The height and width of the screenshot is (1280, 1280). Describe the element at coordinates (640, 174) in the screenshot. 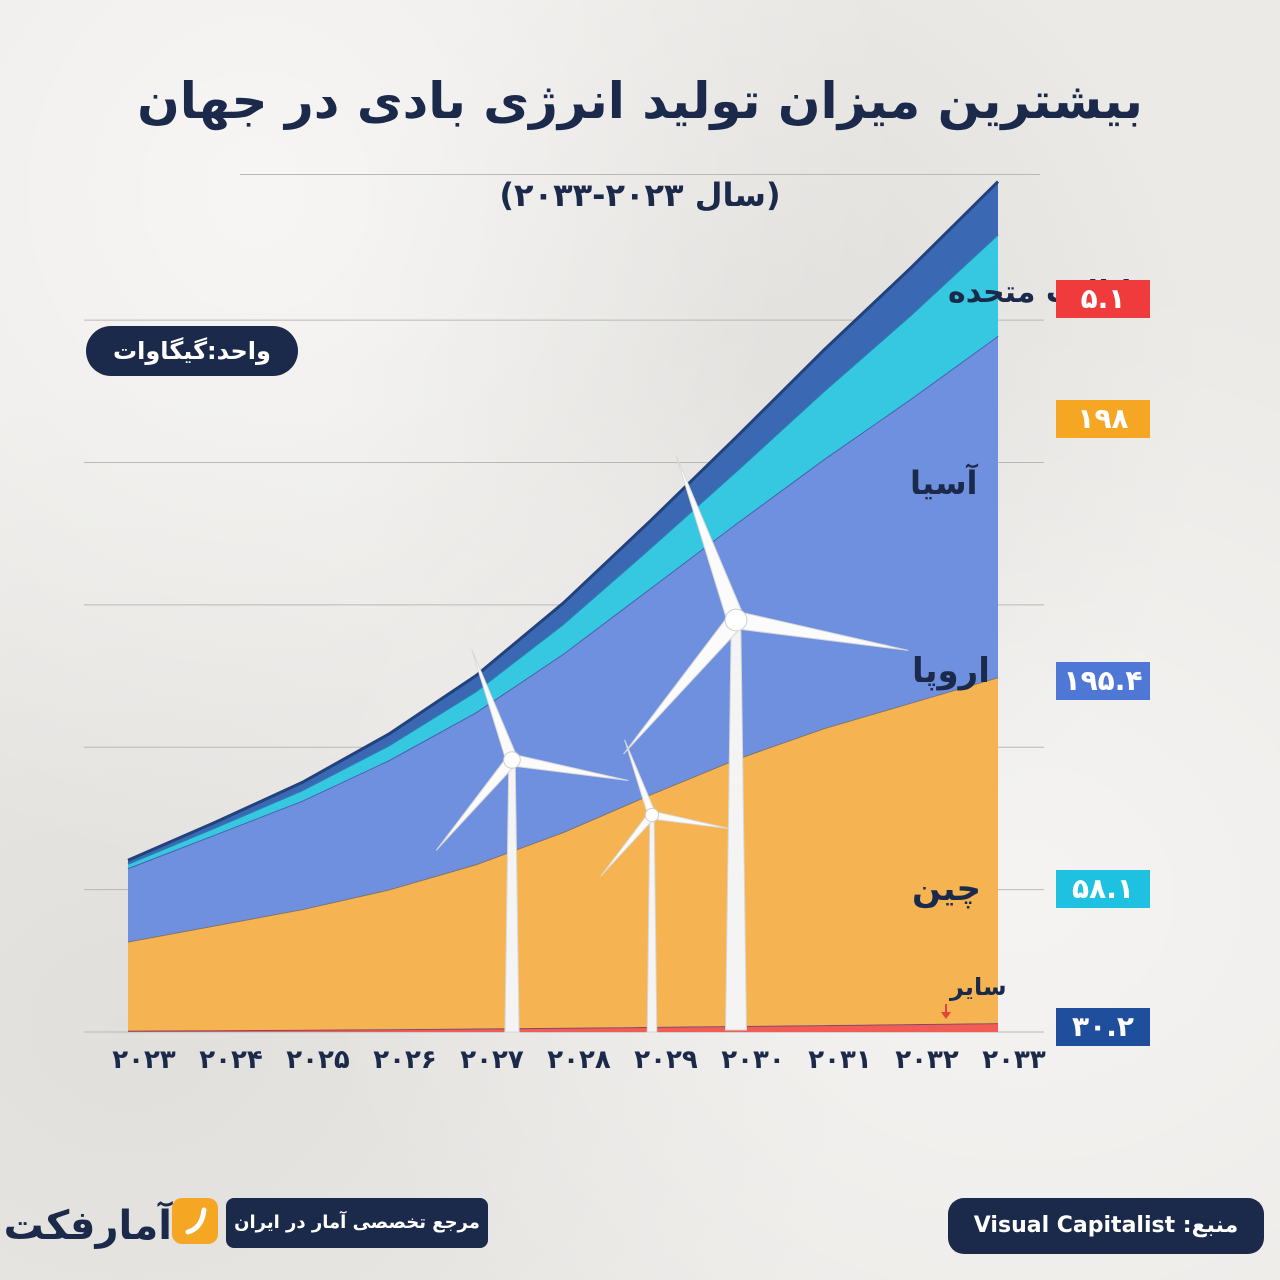

I see `title-divider` at that location.